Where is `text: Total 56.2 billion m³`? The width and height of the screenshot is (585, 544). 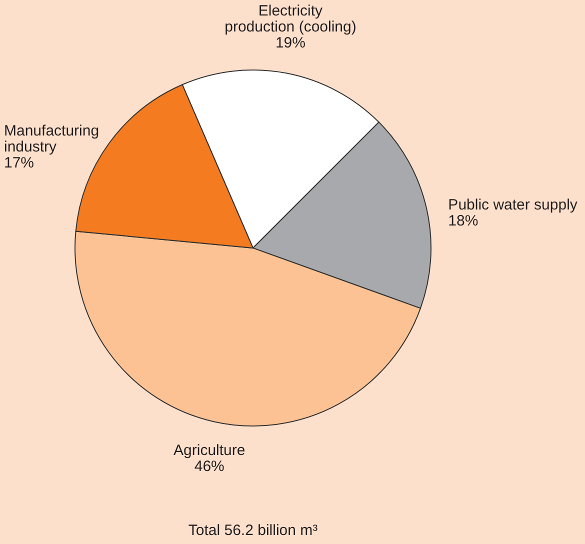
text: Total 56.2 billion m³ is located at coordinates (253, 530).